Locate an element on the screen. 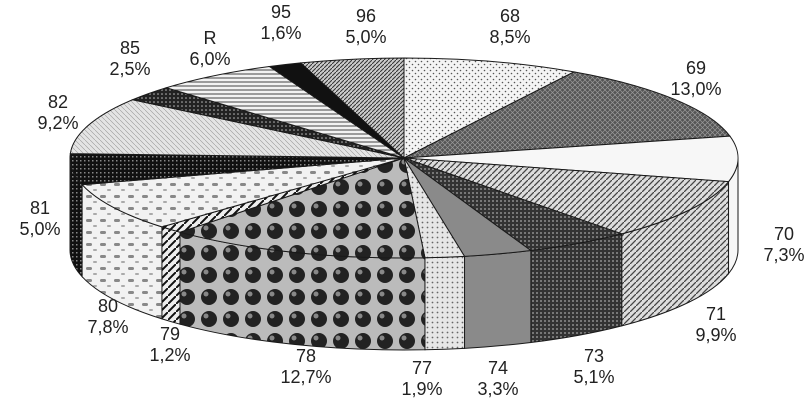 Image resolution: width=808 pixels, height=398 pixels. slice-label-name-70: 70 is located at coordinates (784, 234).